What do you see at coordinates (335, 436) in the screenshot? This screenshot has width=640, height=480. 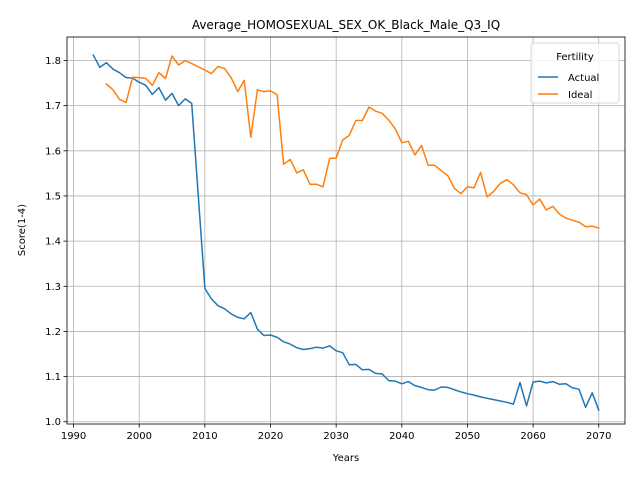 I see `x-tick-label: 2030` at bounding box center [335, 436].